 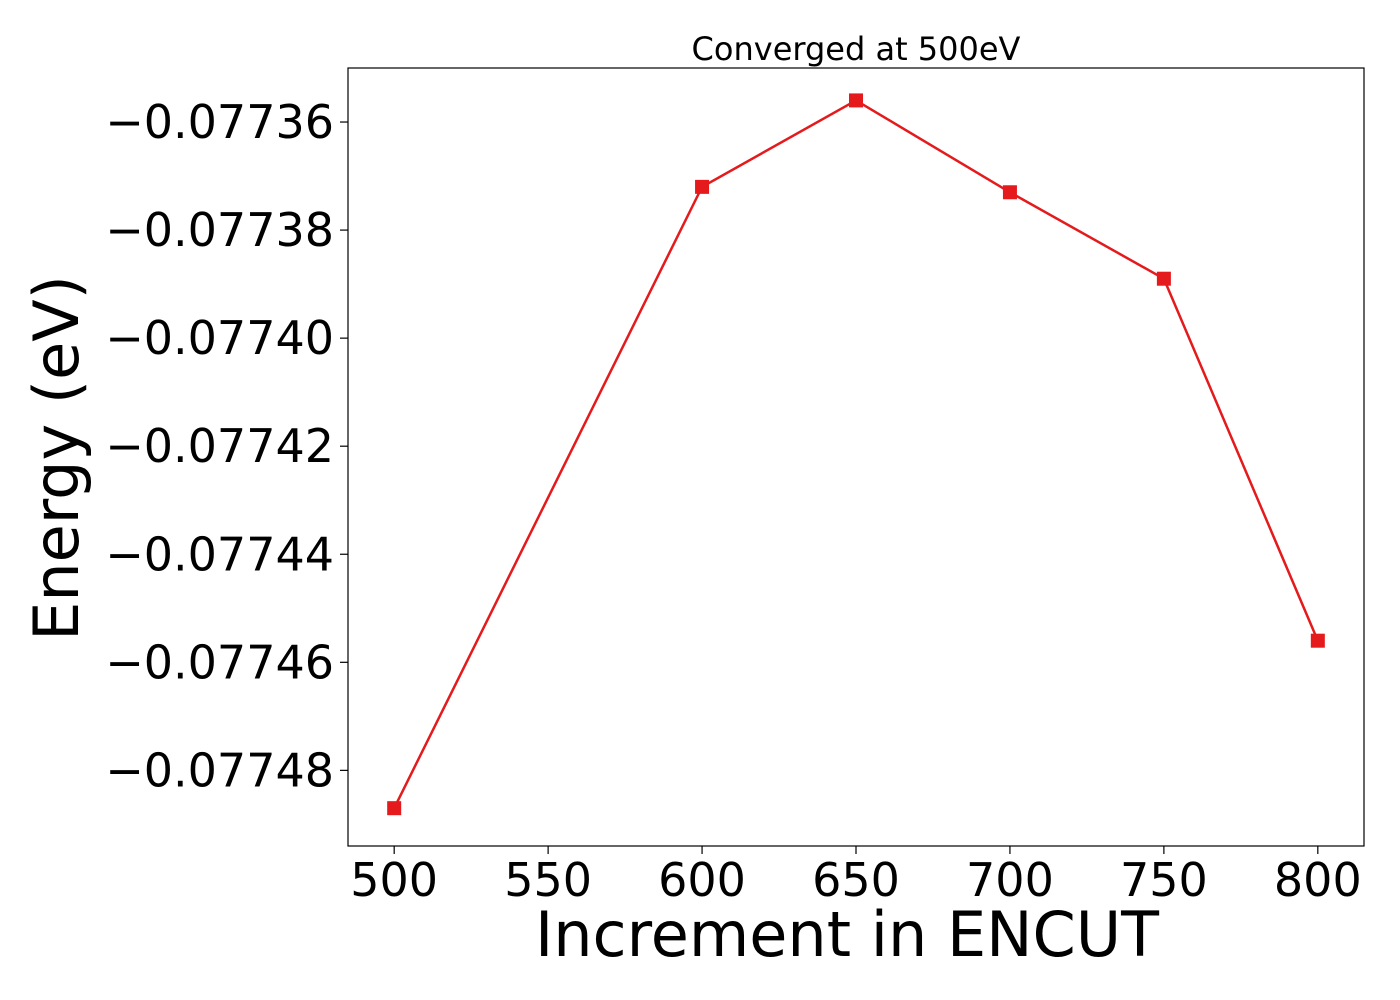 I want to click on y-axis-label: Energy (eV), so click(x=56, y=458).